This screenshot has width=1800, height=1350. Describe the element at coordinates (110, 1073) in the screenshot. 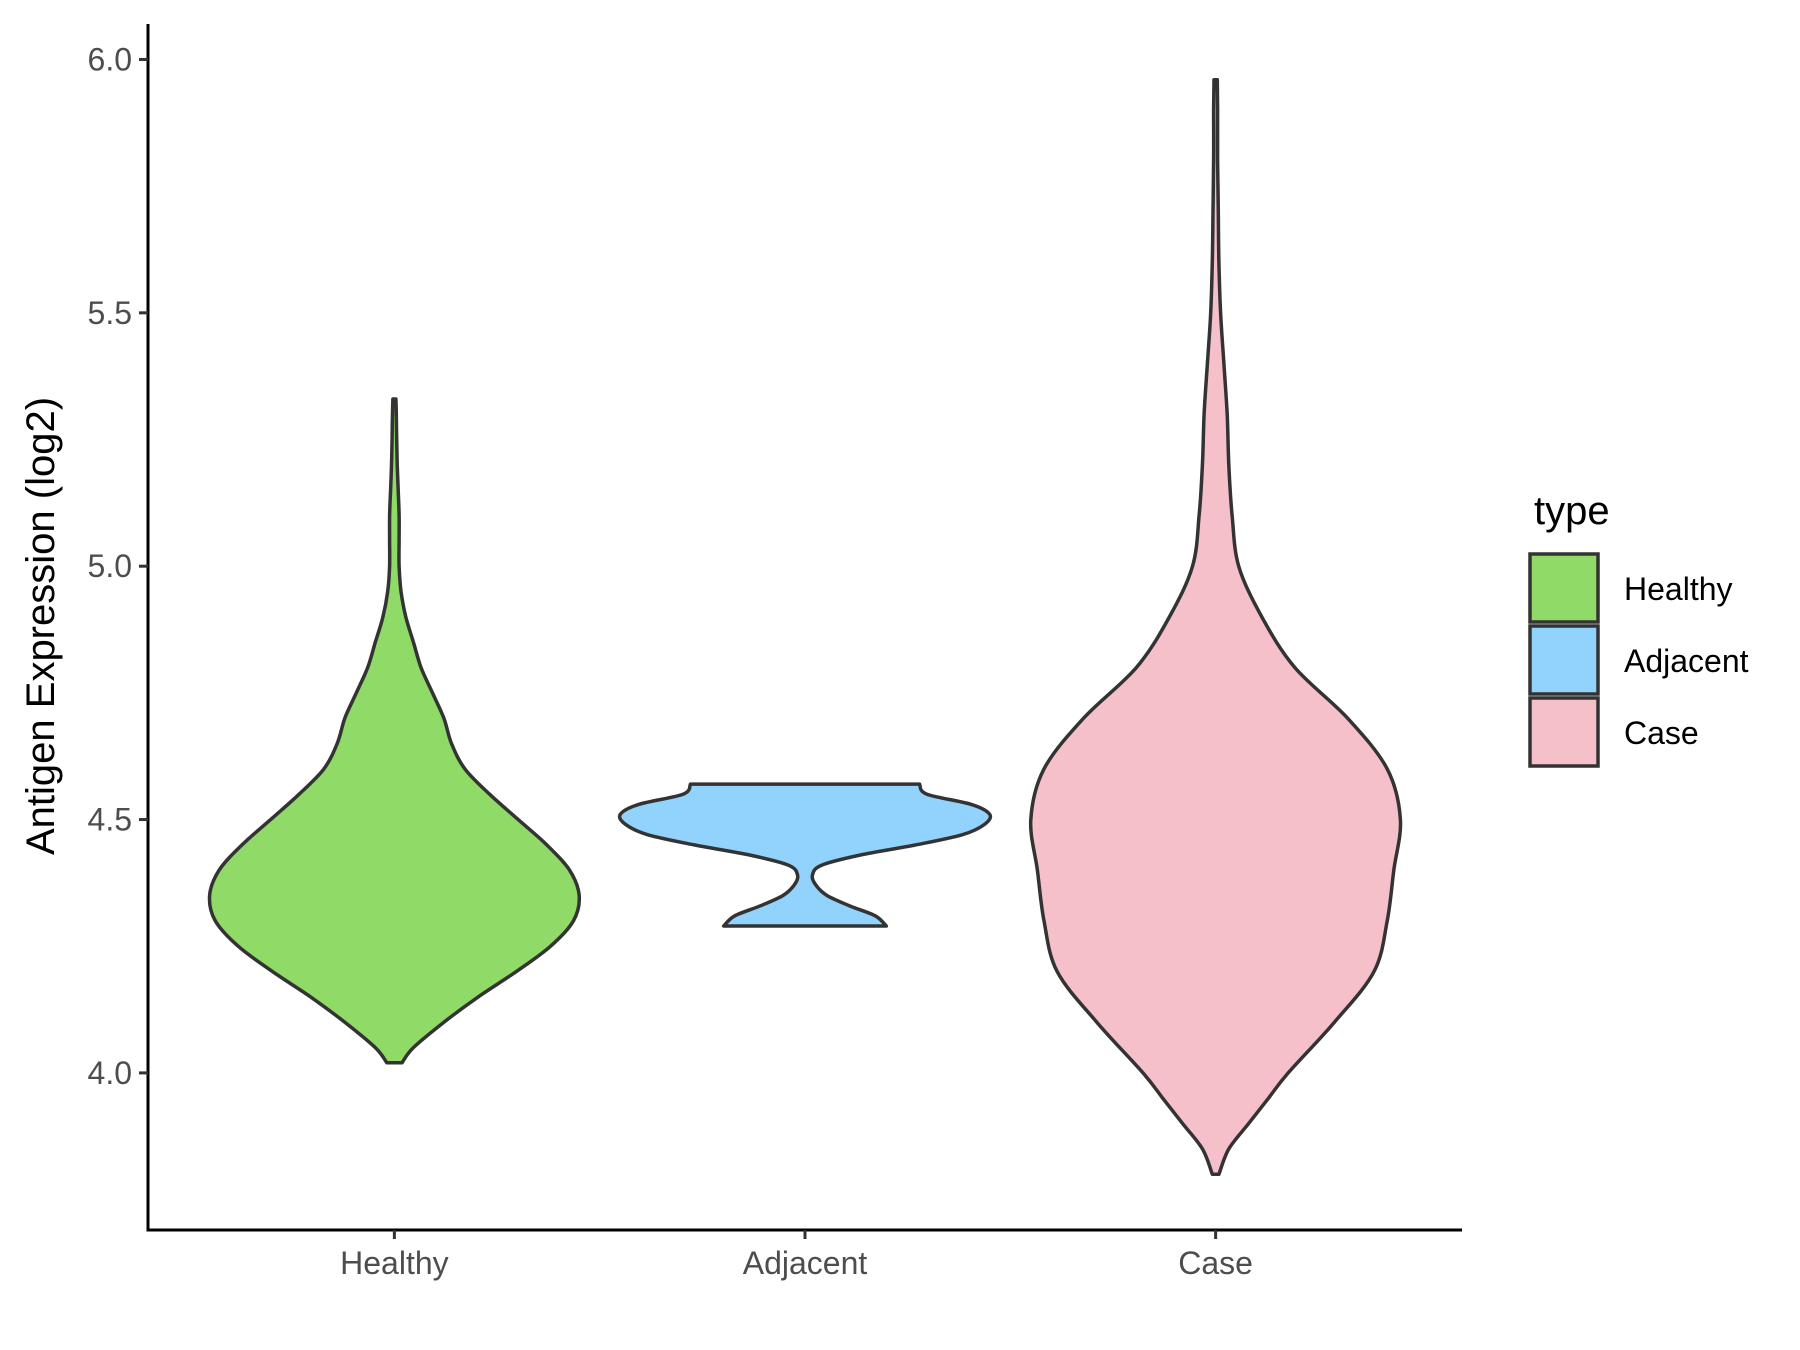

I see `y-tick-label: 4.0` at that location.